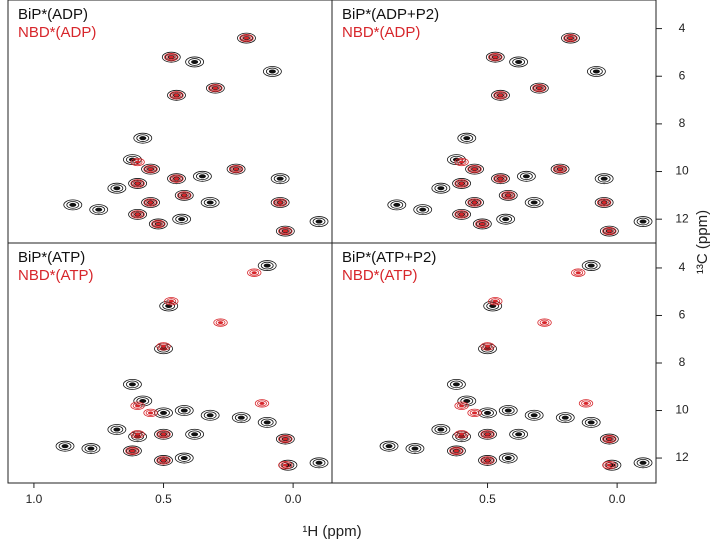 This screenshot has height=549, width=716. I want to click on legend-label: BiP*(ATP+P2), so click(389, 257).